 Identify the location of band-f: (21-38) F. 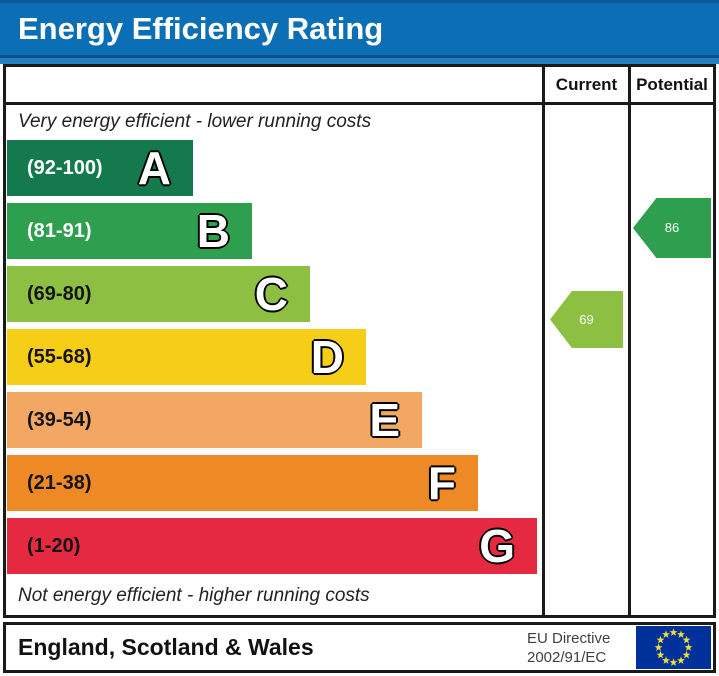
(242, 483).